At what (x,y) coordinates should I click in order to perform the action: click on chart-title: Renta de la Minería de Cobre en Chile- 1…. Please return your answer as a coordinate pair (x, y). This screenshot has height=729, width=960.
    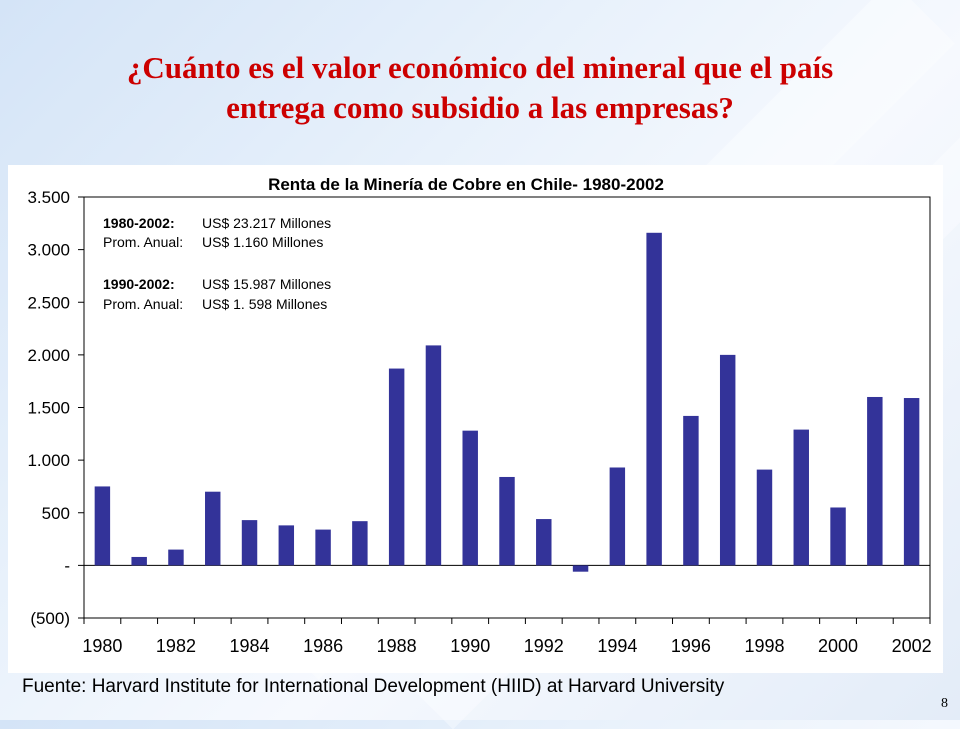
    Looking at the image, I should click on (466, 184).